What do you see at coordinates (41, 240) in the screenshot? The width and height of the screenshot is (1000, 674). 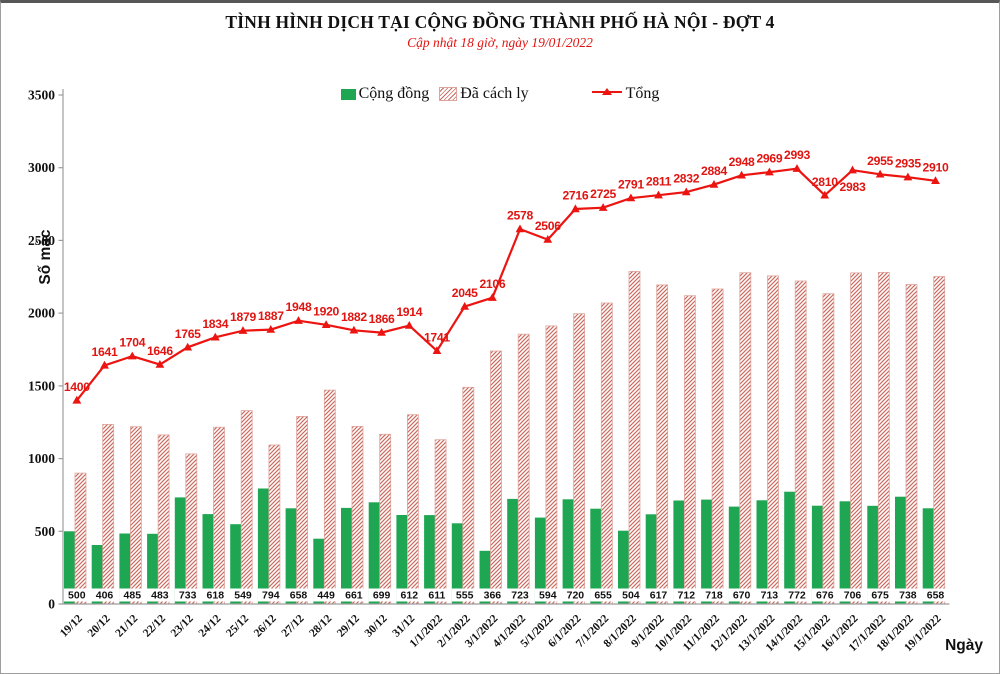 I see `y-tick-label: 2500` at bounding box center [41, 240].